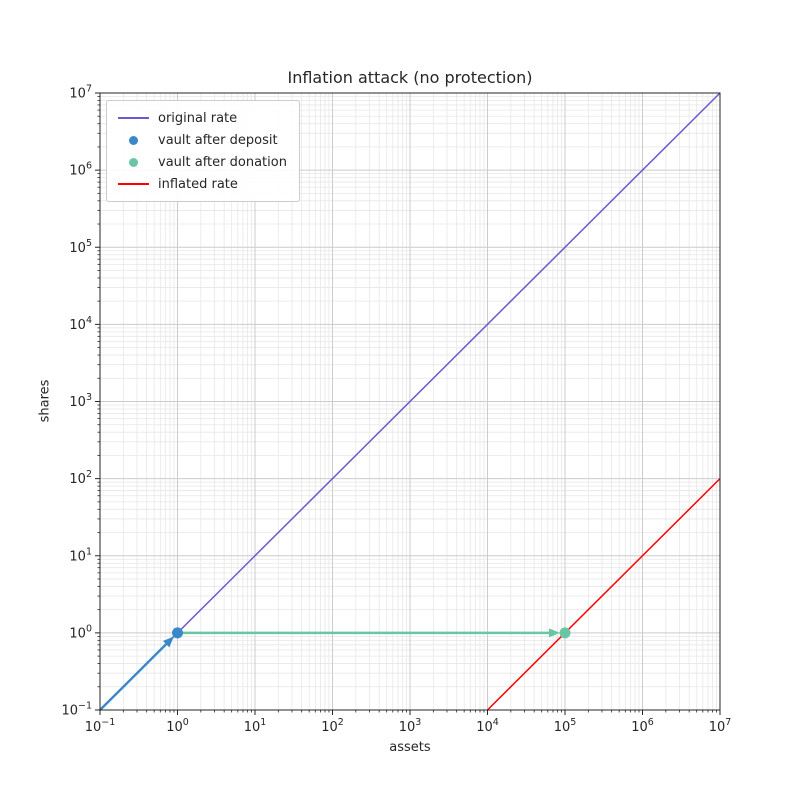  Describe the element at coordinates (168, 642) in the screenshot. I see `deposit-arrow-head` at that location.